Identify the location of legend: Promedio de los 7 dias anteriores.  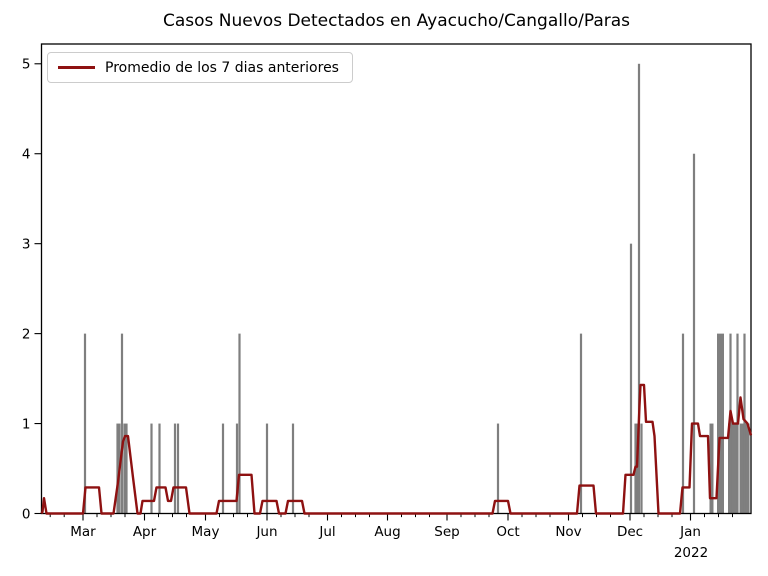
(200, 67).